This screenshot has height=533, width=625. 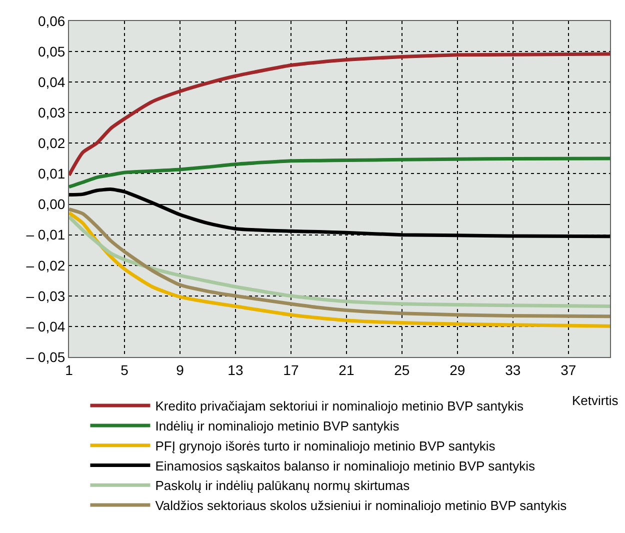 I want to click on x-tick-label: 5, so click(x=124, y=370).